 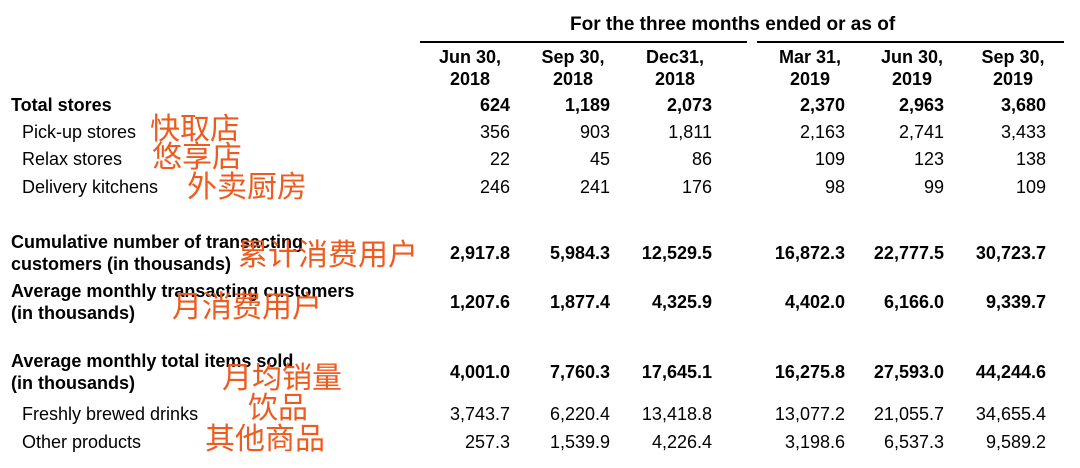 What do you see at coordinates (579, 302) in the screenshot?
I see `table-cell: 1,877.4` at bounding box center [579, 302].